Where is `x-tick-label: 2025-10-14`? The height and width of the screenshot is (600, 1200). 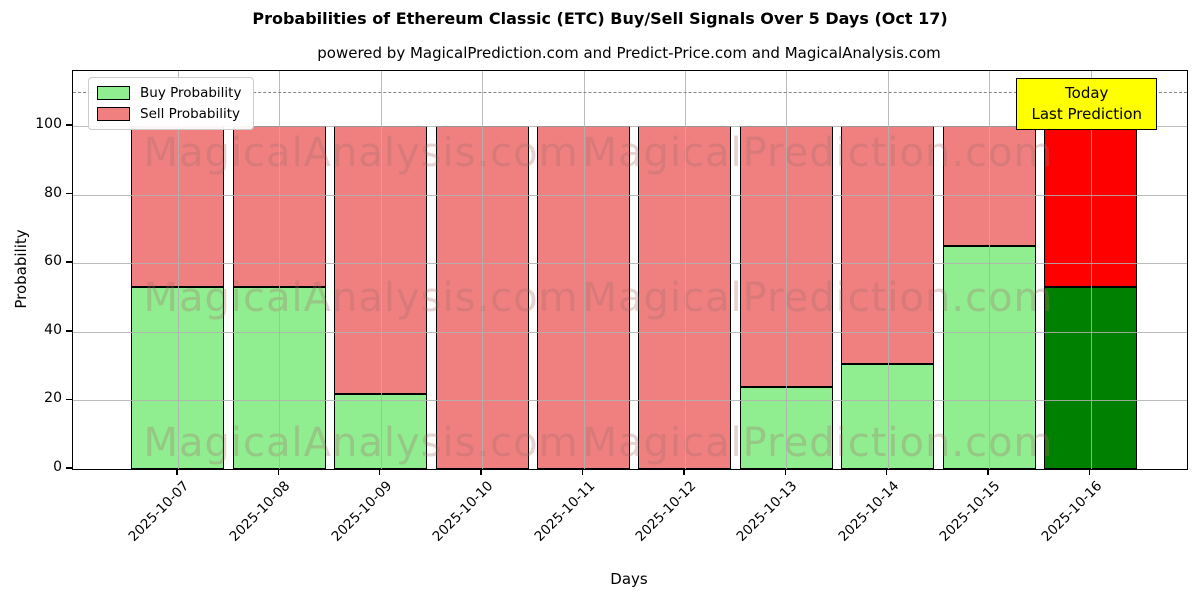
x-tick-label: 2025-10-14 is located at coordinates (869, 511).